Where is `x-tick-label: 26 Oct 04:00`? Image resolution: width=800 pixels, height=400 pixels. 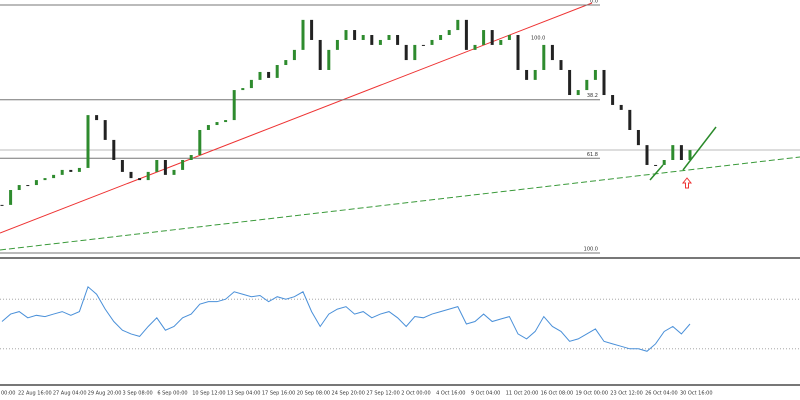
x-tick-label: 26 Oct 04:00 is located at coordinates (661, 394).